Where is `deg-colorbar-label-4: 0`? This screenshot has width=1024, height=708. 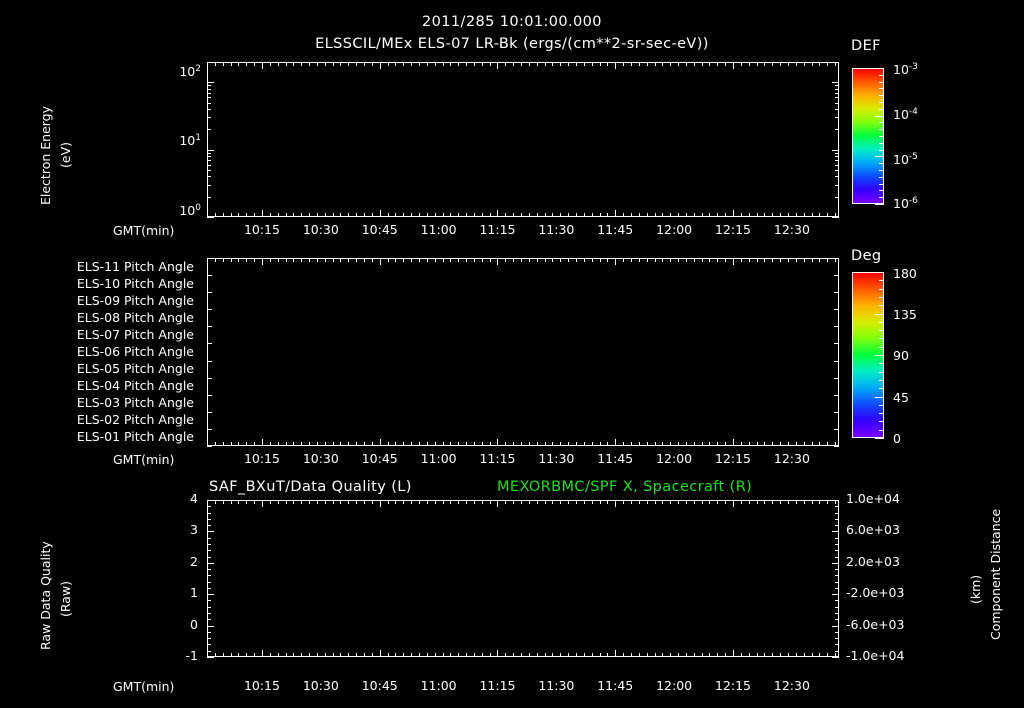 deg-colorbar-label-4: 0 is located at coordinates (897, 438).